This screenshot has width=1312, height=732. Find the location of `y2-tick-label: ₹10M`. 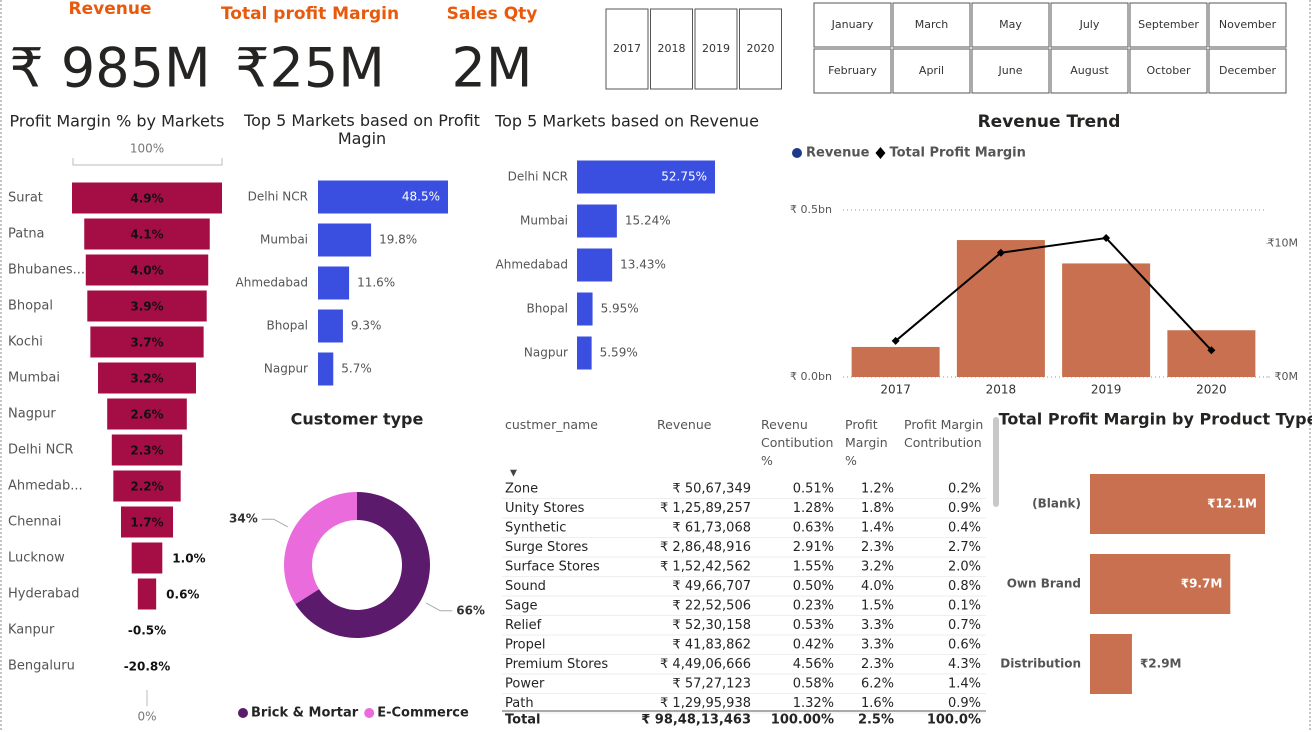

y2-tick-label: ₹10M is located at coordinates (1283, 242).